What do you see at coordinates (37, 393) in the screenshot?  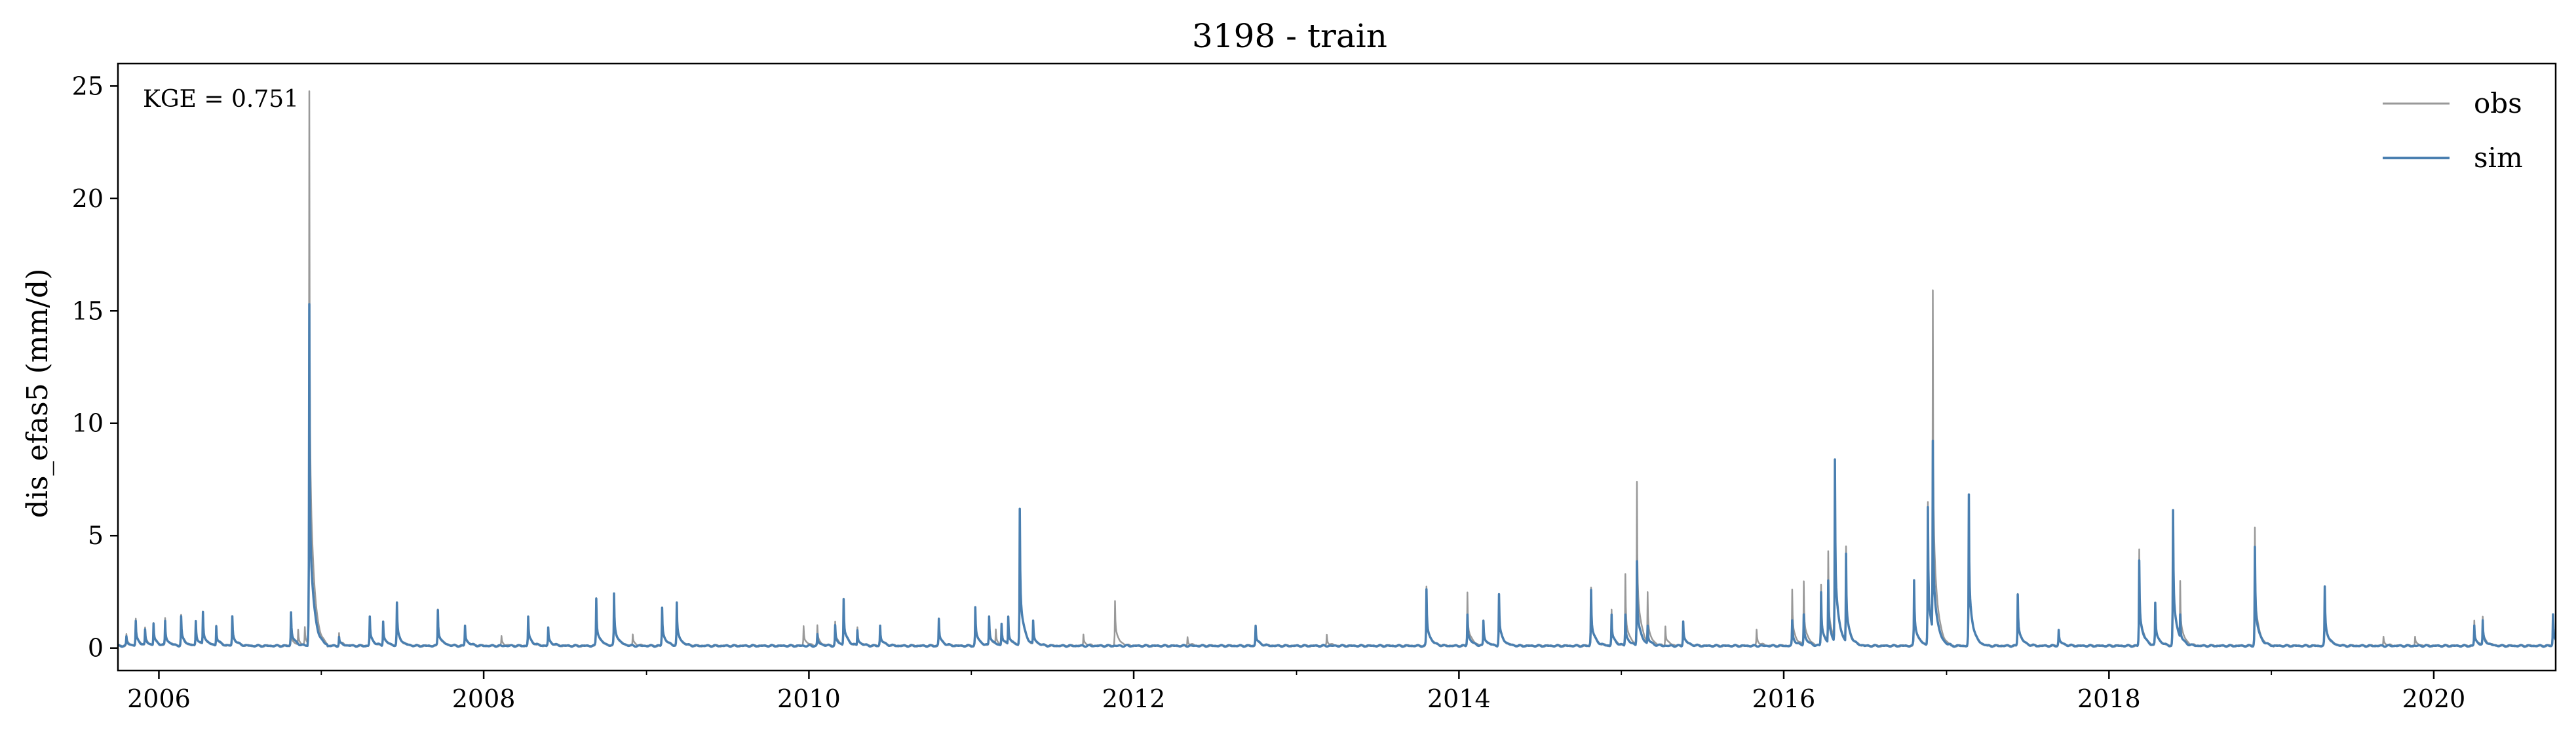 I see `y-axis-label: dis_efas5 (mm/d)` at bounding box center [37, 393].